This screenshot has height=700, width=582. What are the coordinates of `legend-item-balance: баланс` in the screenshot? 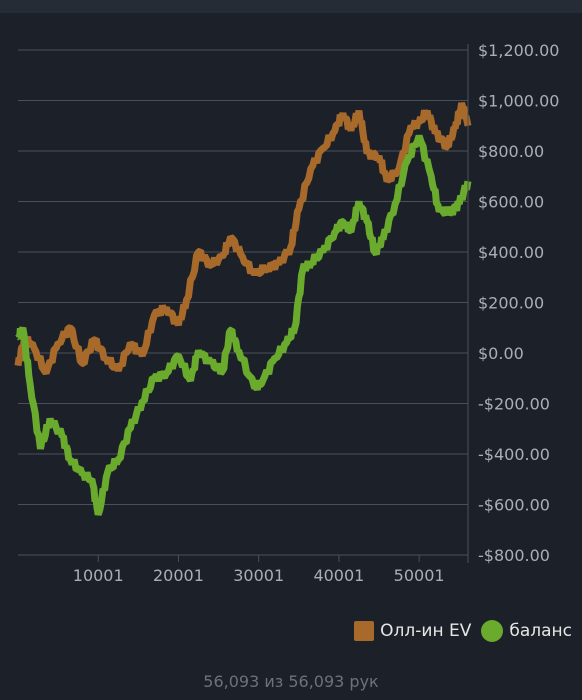 It's located at (526, 631).